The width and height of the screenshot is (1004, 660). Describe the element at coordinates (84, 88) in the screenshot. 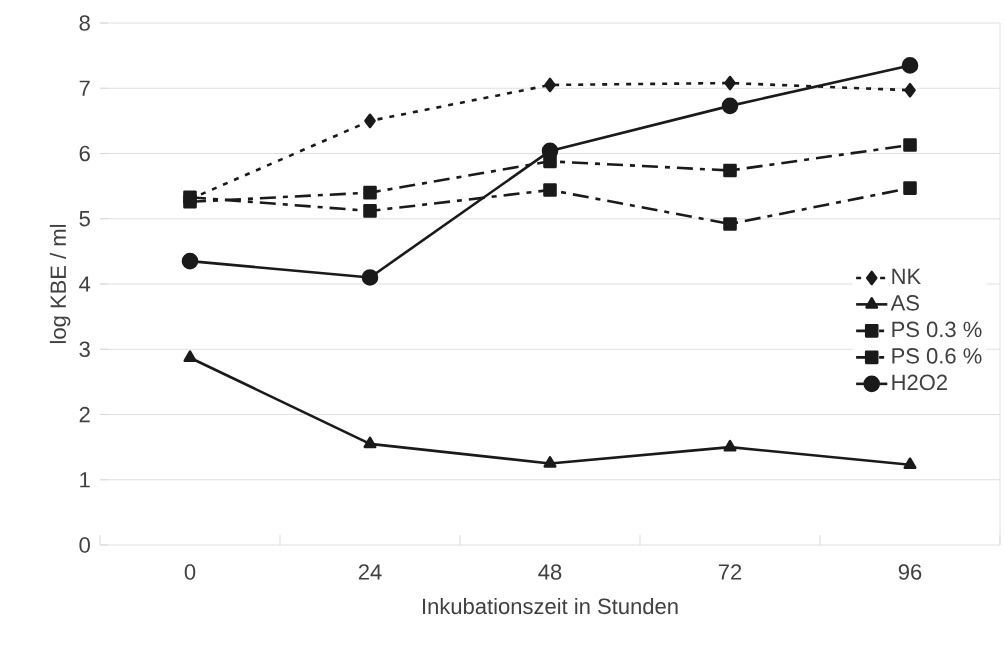

I see `y-tick-label: 7` at that location.